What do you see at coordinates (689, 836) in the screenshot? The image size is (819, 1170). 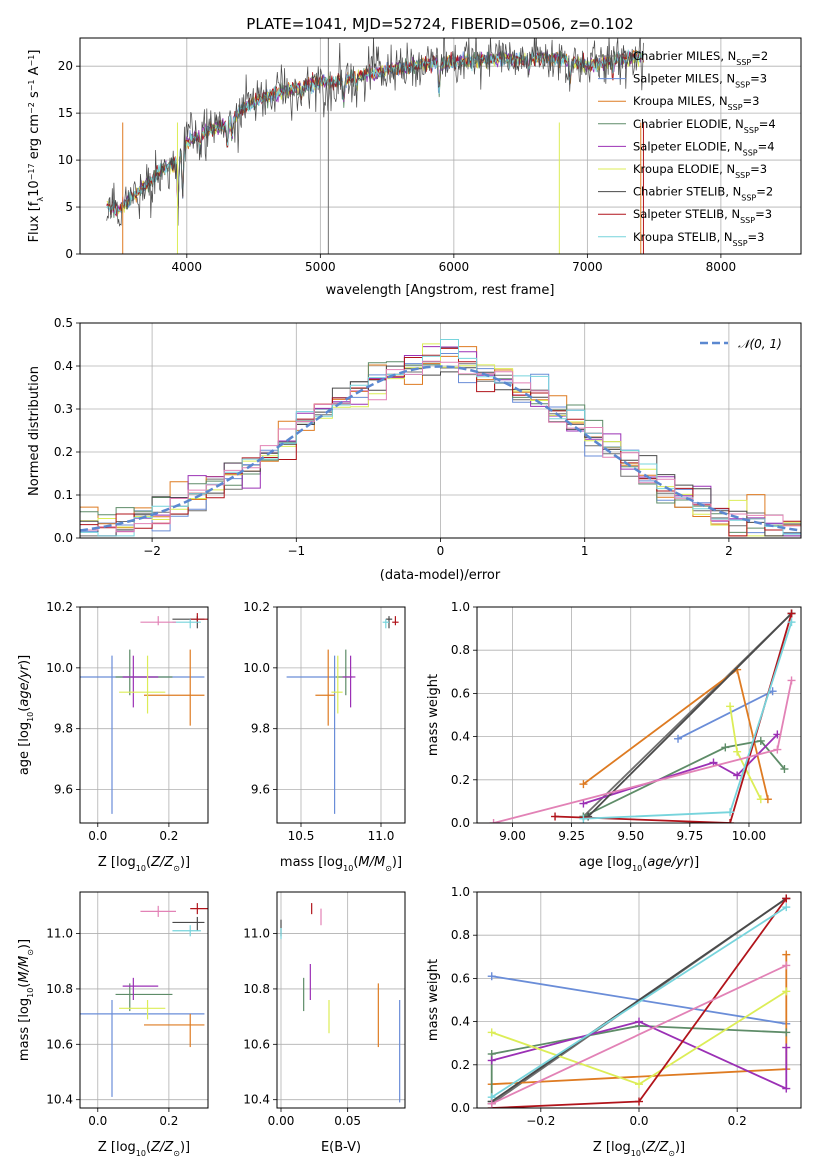 I see `x-tick-label: 9.75` at bounding box center [689, 836].